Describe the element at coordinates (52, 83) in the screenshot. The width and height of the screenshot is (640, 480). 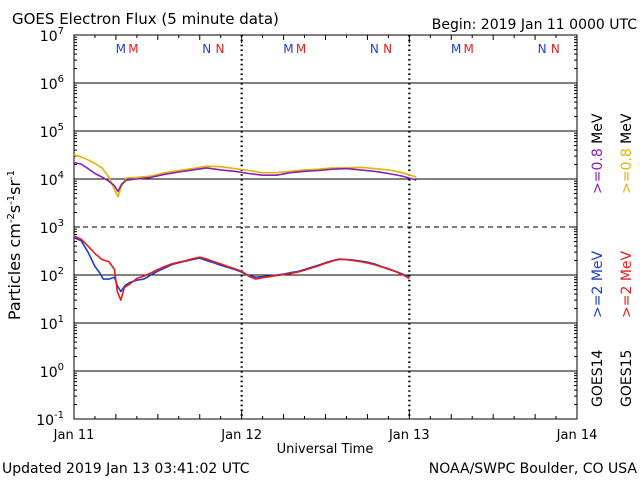
I see `y-tick-label: 10⁶` at that location.